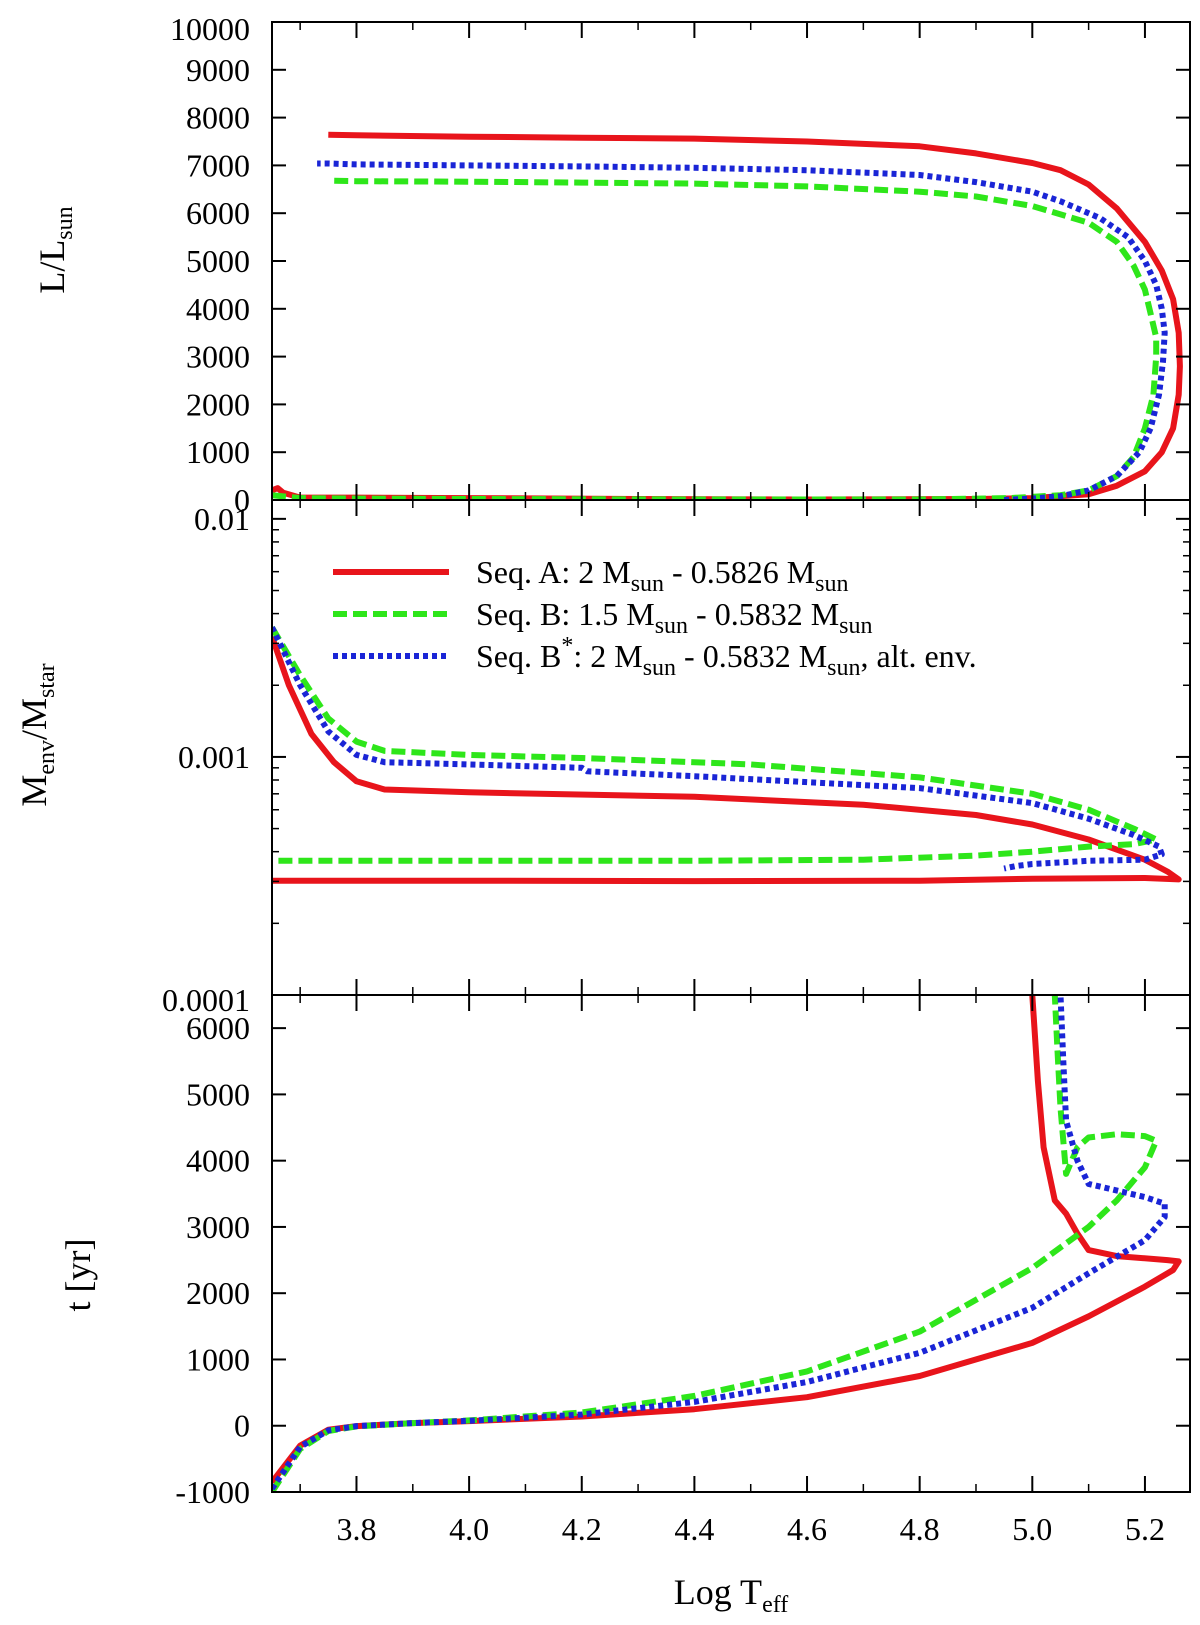 This screenshot has width=1200, height=1625. I want to click on xtick-label: 4.0, so click(469, 1529).